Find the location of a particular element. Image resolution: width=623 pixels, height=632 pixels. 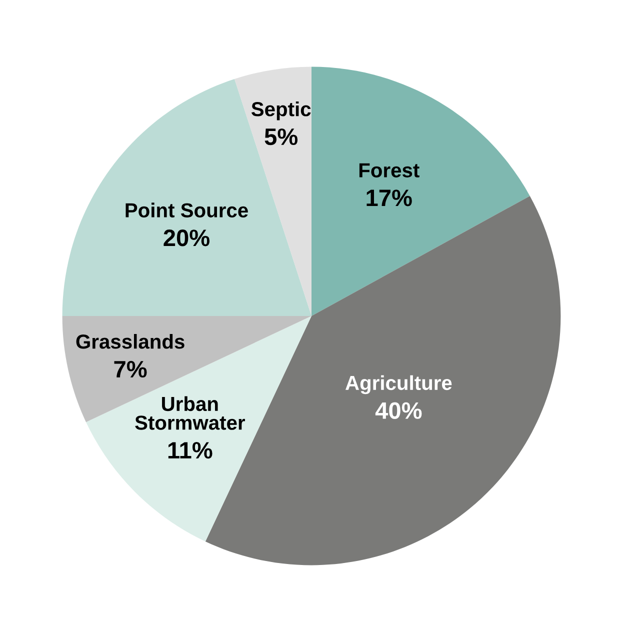

data-label: 11% is located at coordinates (190, 450).